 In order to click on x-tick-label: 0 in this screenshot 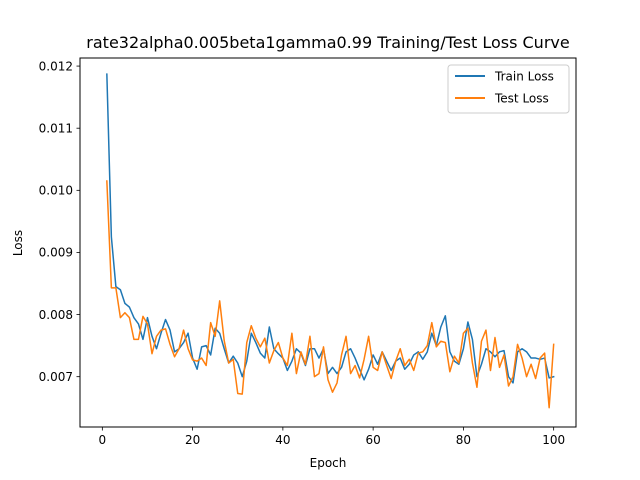, I will do `click(103, 440)`.